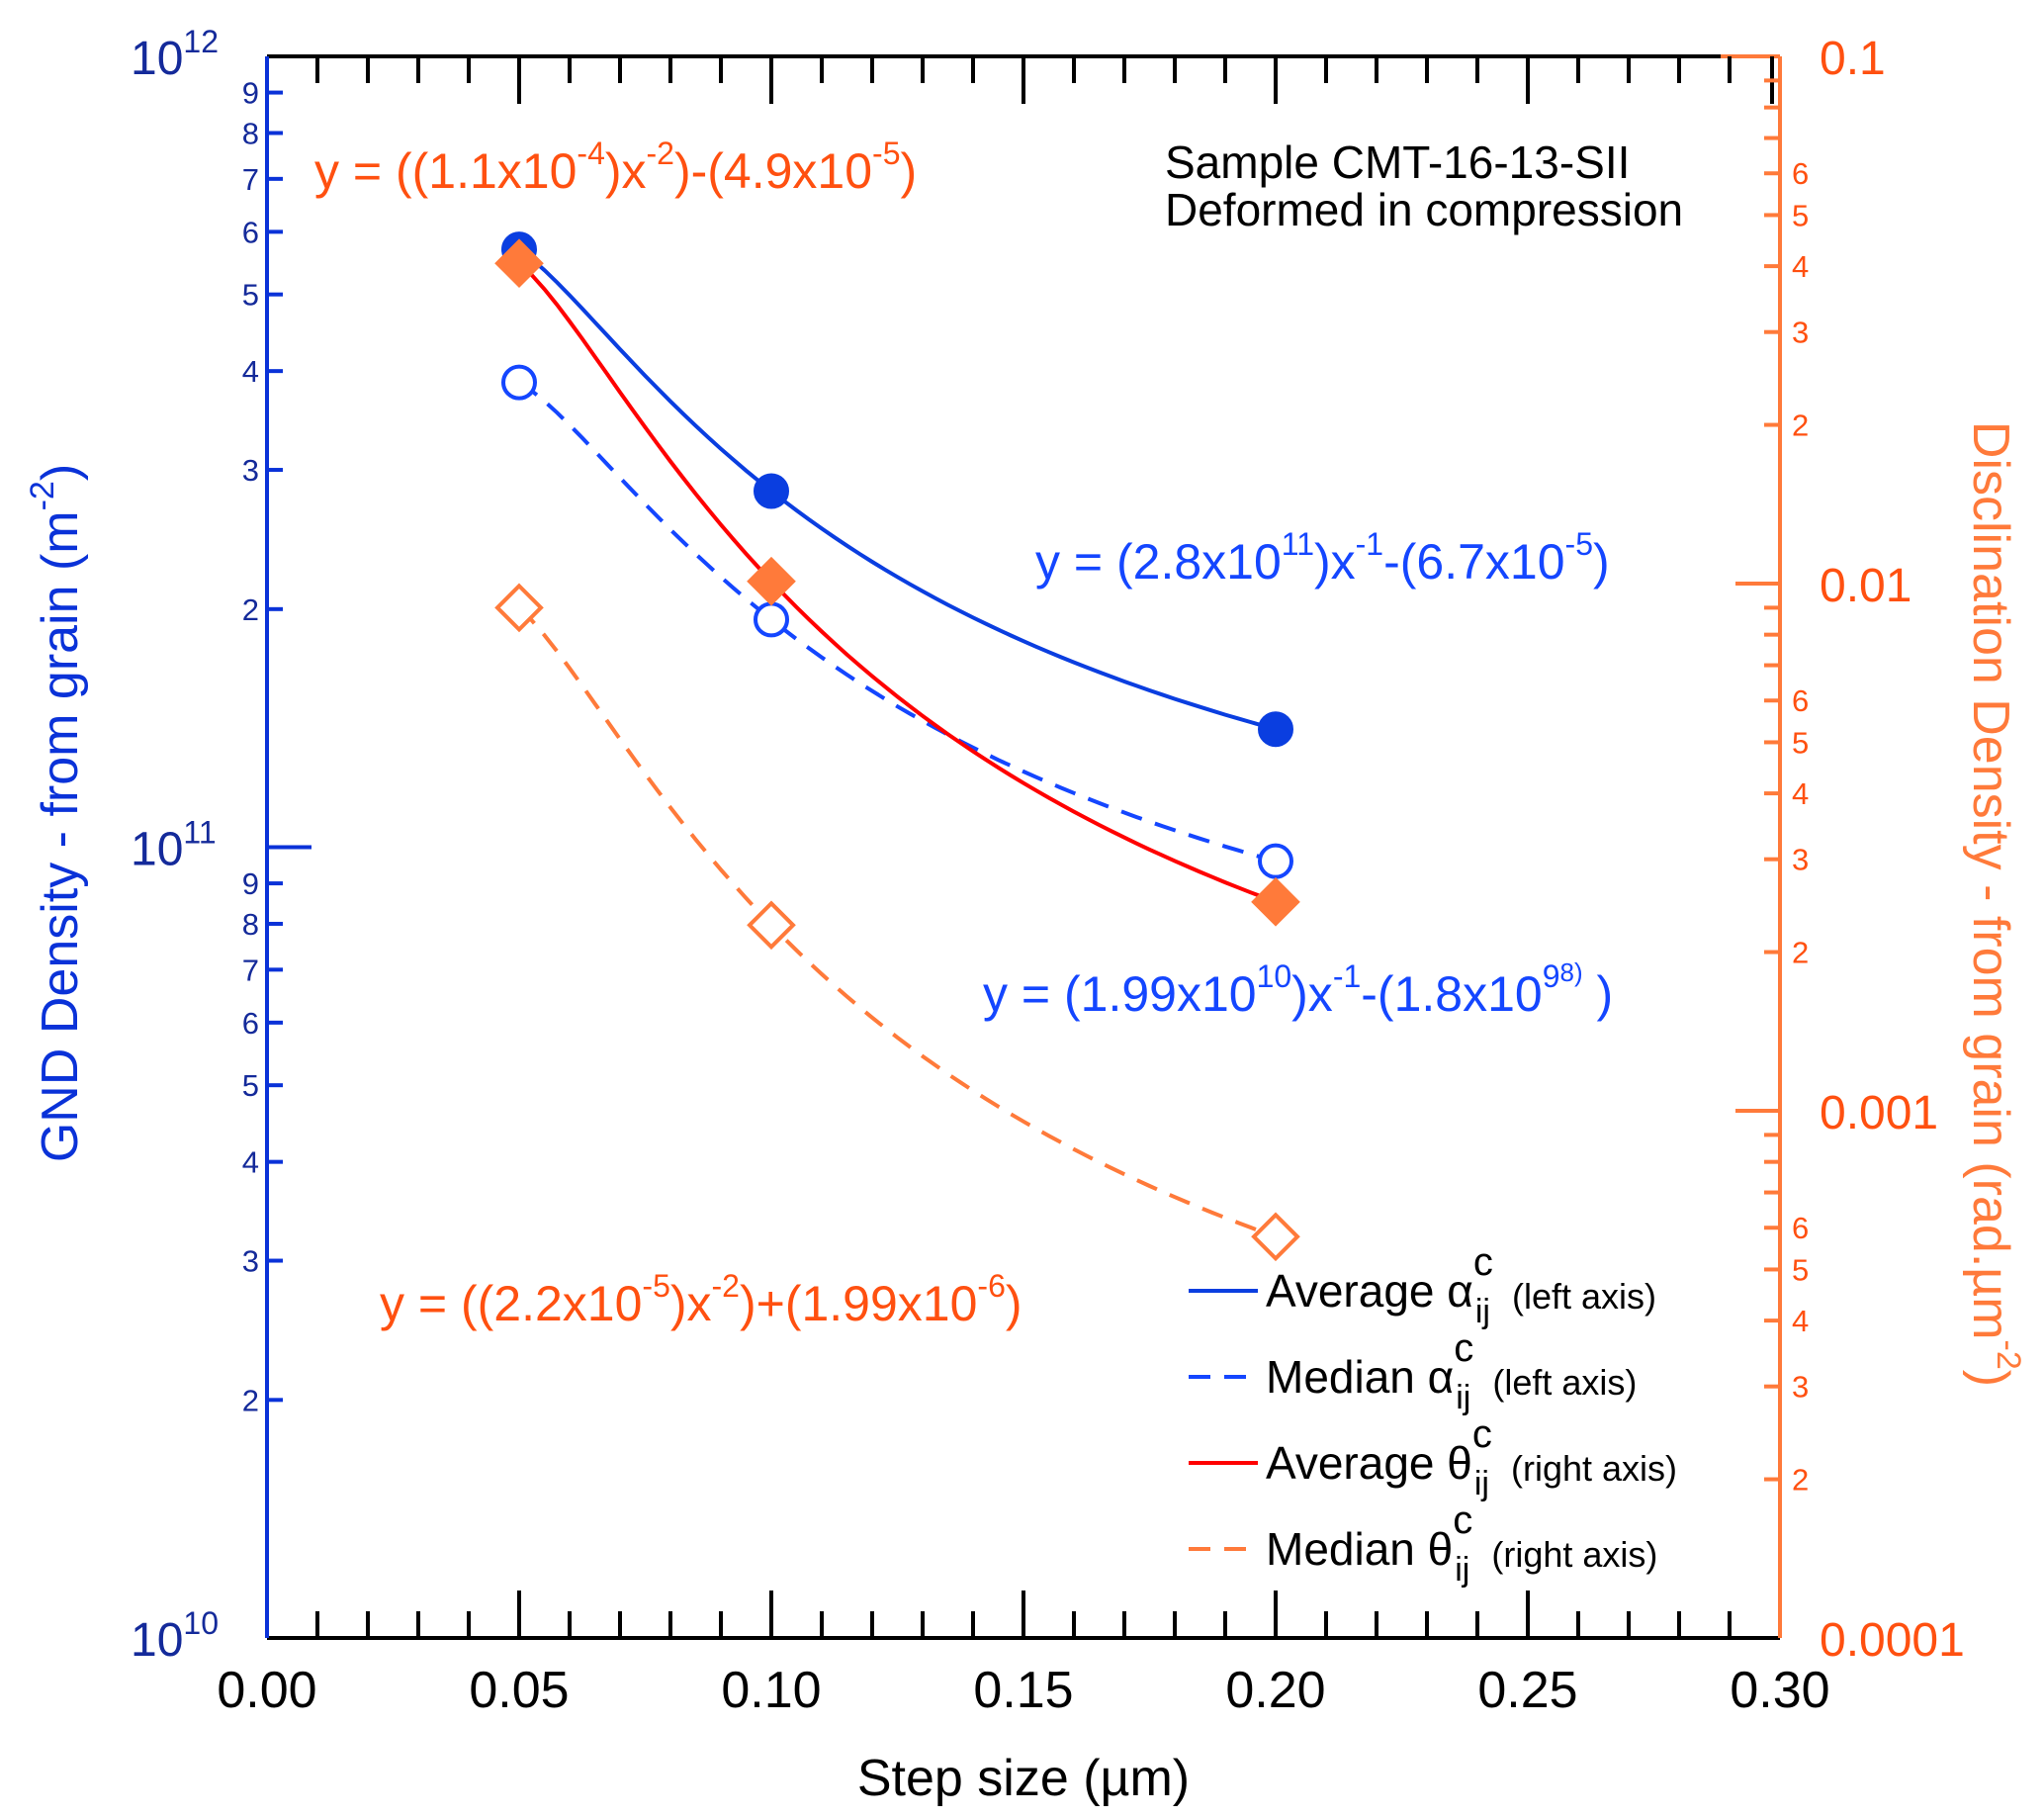  What do you see at coordinates (1990, 1378) in the screenshot?
I see `right-axis-title-end: )` at bounding box center [1990, 1378].